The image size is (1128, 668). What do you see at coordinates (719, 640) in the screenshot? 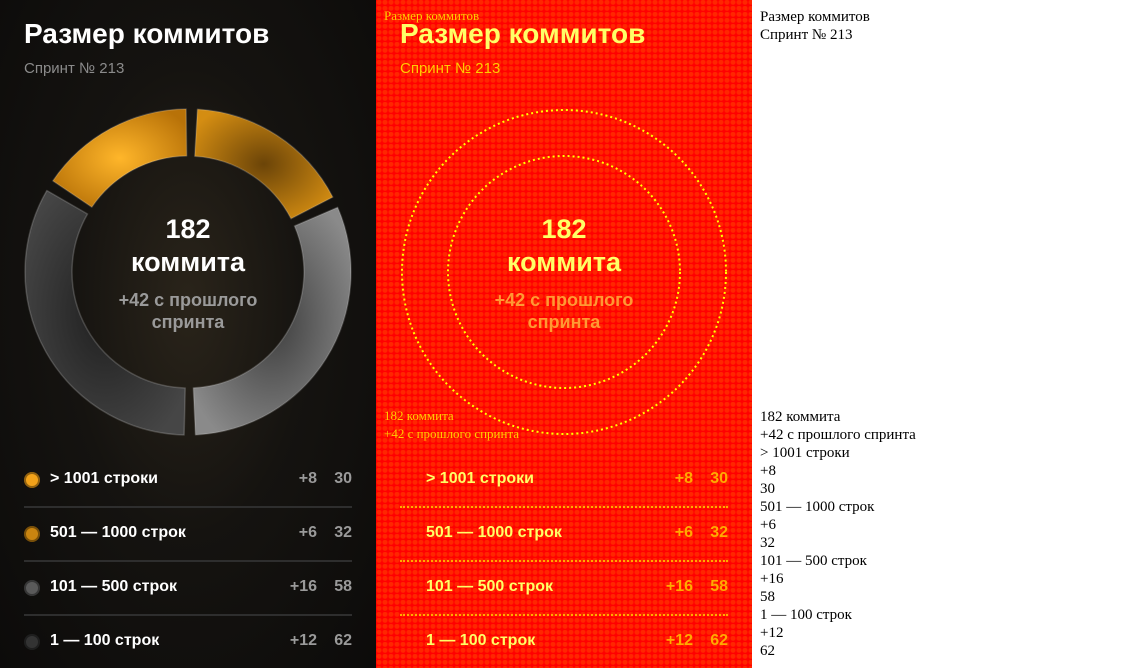
I see `diff-legend-count: 62` at bounding box center [719, 640].